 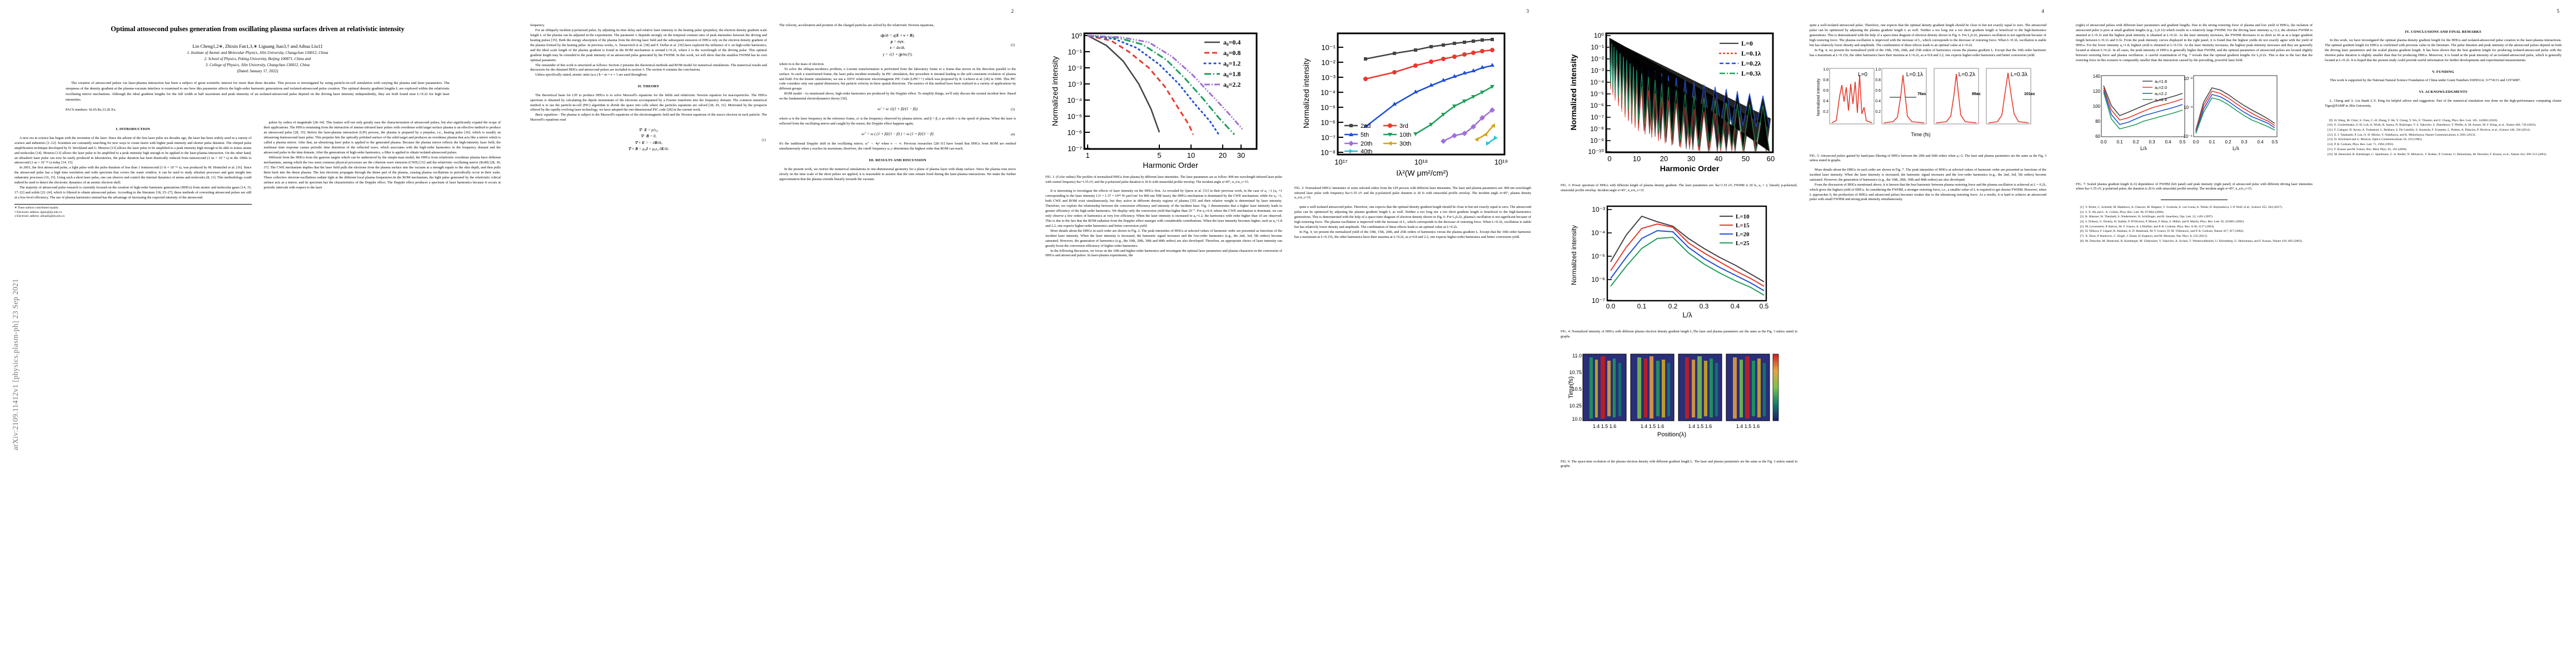 I want to click on figure-7: 140 120 100 80 60 0.0 0.1 0.2 0.3 0.4 0.5 L/λ, so click(x=2194, y=130).